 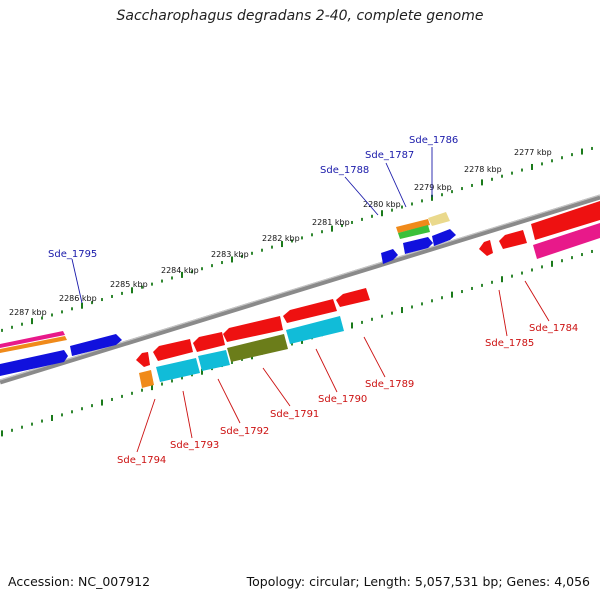 I want to click on scale-label: 2277 kbp, so click(x=533, y=152).